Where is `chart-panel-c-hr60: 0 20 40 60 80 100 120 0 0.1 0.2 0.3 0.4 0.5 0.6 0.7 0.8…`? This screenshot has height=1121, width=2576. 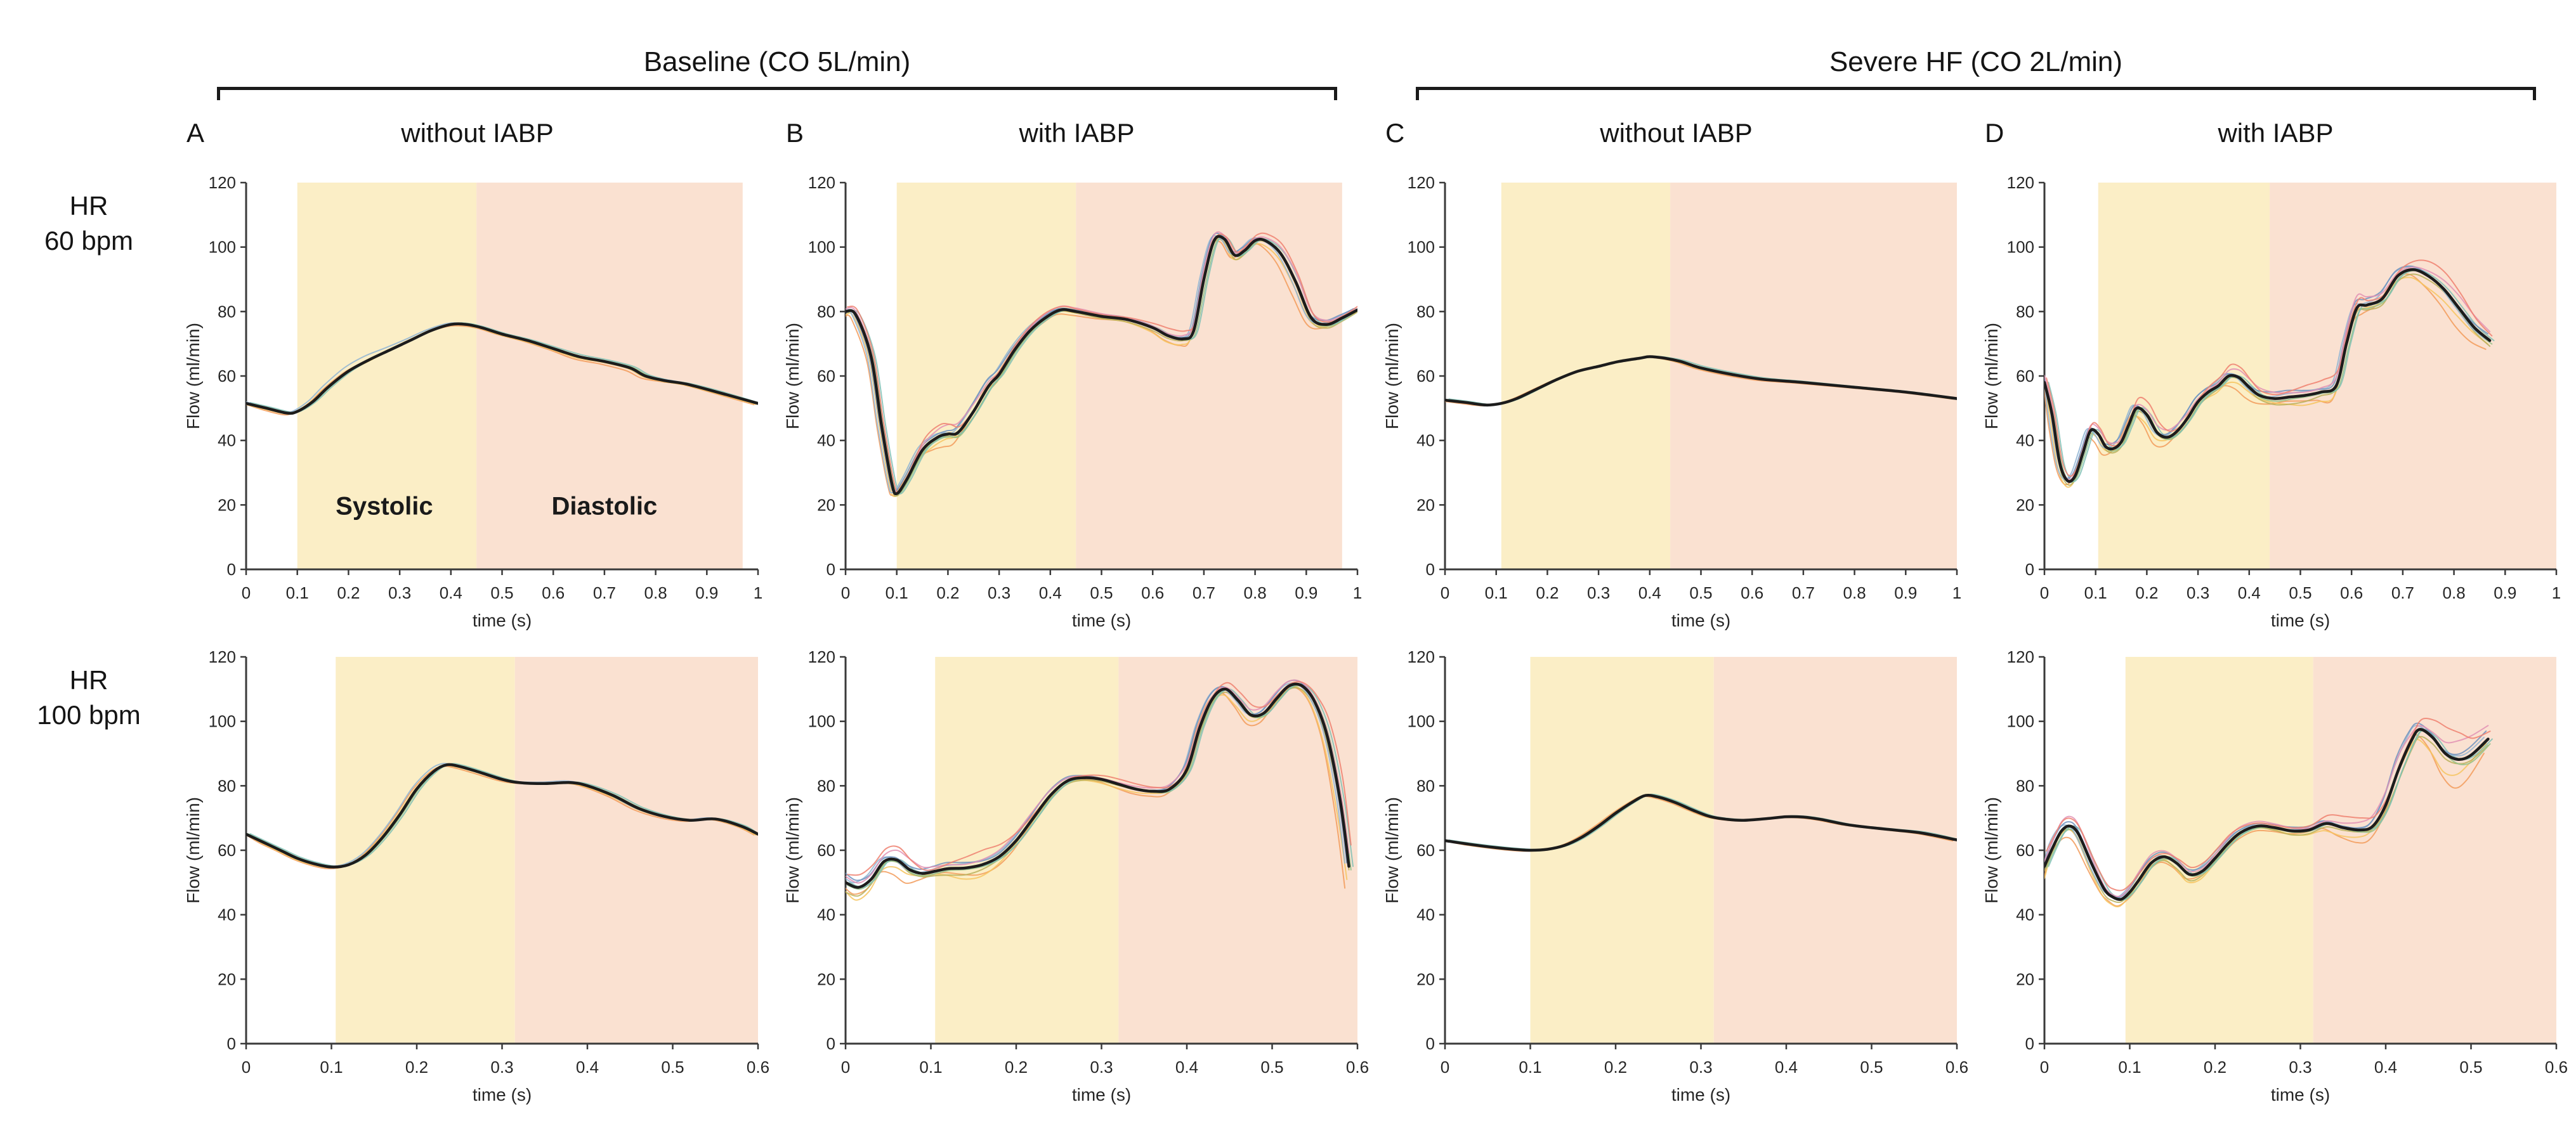 chart-panel-c-hr60: 0 20 40 60 80 100 120 0 0.1 0.2 0.3 0.4 0.5 0.6 0.7 0.8… is located at coordinates (1676, 403).